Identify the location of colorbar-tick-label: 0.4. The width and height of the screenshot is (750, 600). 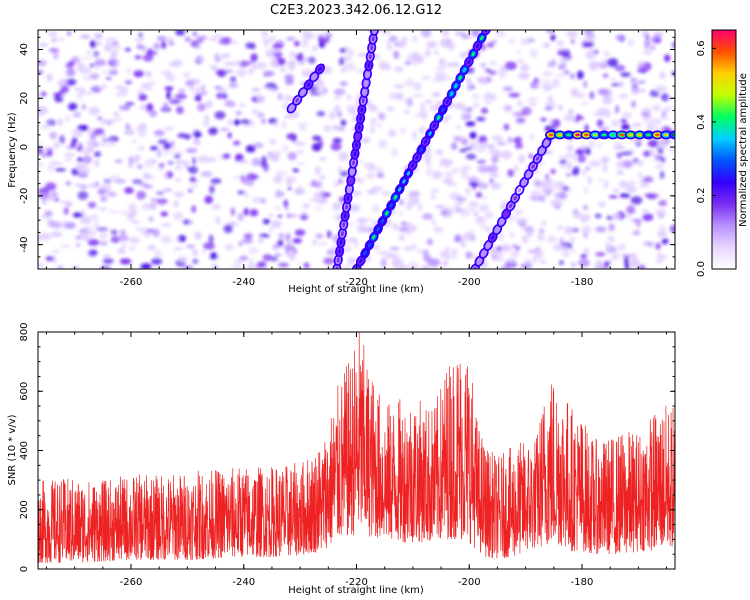
(701, 122).